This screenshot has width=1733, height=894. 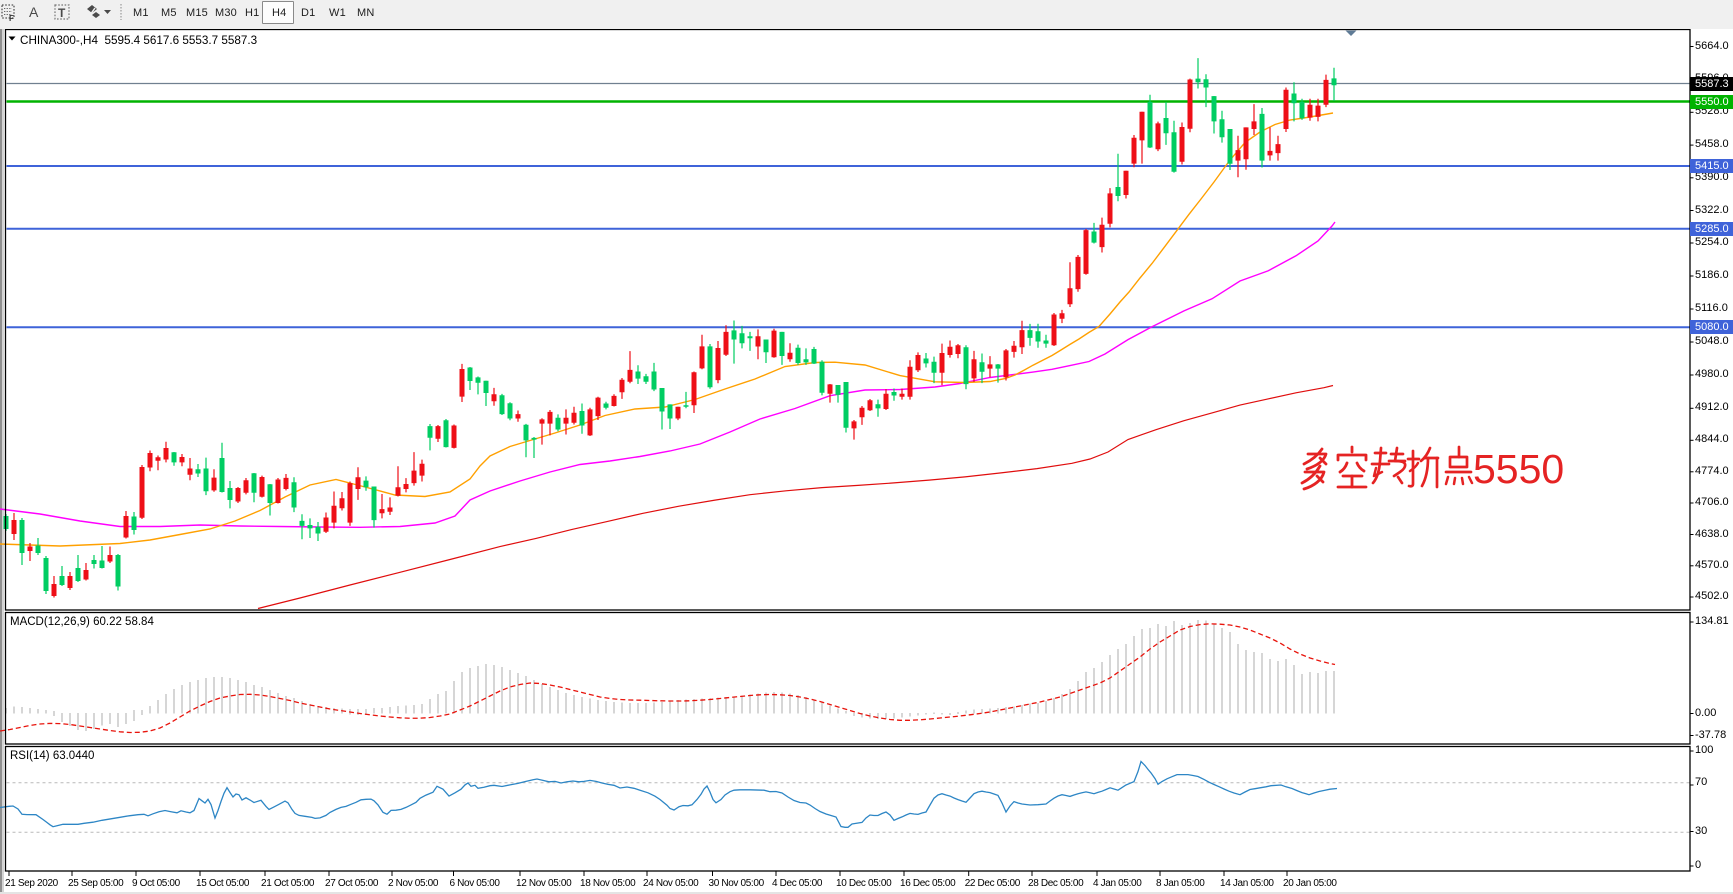 I want to click on svg-text: T, so click(x=62, y=13).